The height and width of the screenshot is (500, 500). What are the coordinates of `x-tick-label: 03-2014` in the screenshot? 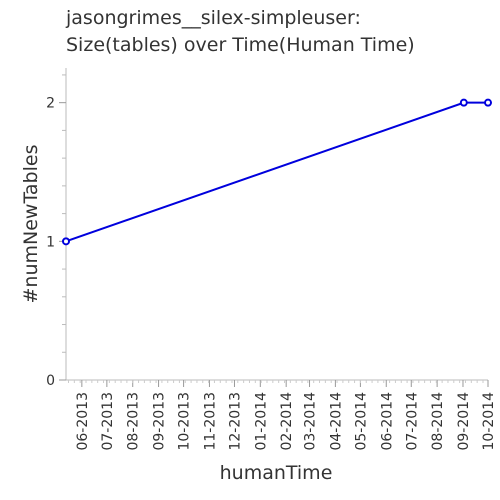 It's located at (311, 421).